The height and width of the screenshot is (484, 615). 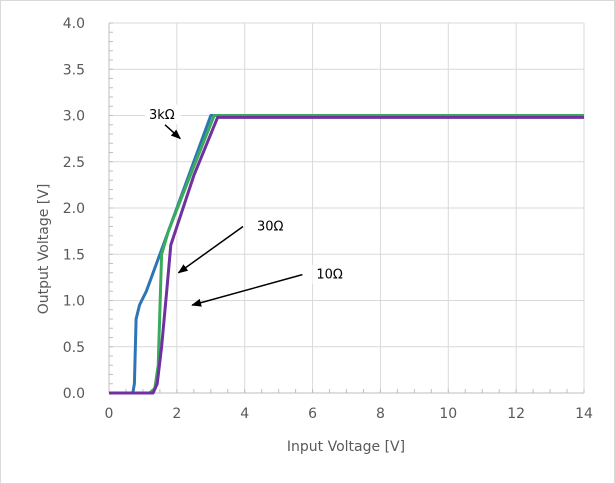 I want to click on y-tick-label: 1.5, so click(x=74, y=255).